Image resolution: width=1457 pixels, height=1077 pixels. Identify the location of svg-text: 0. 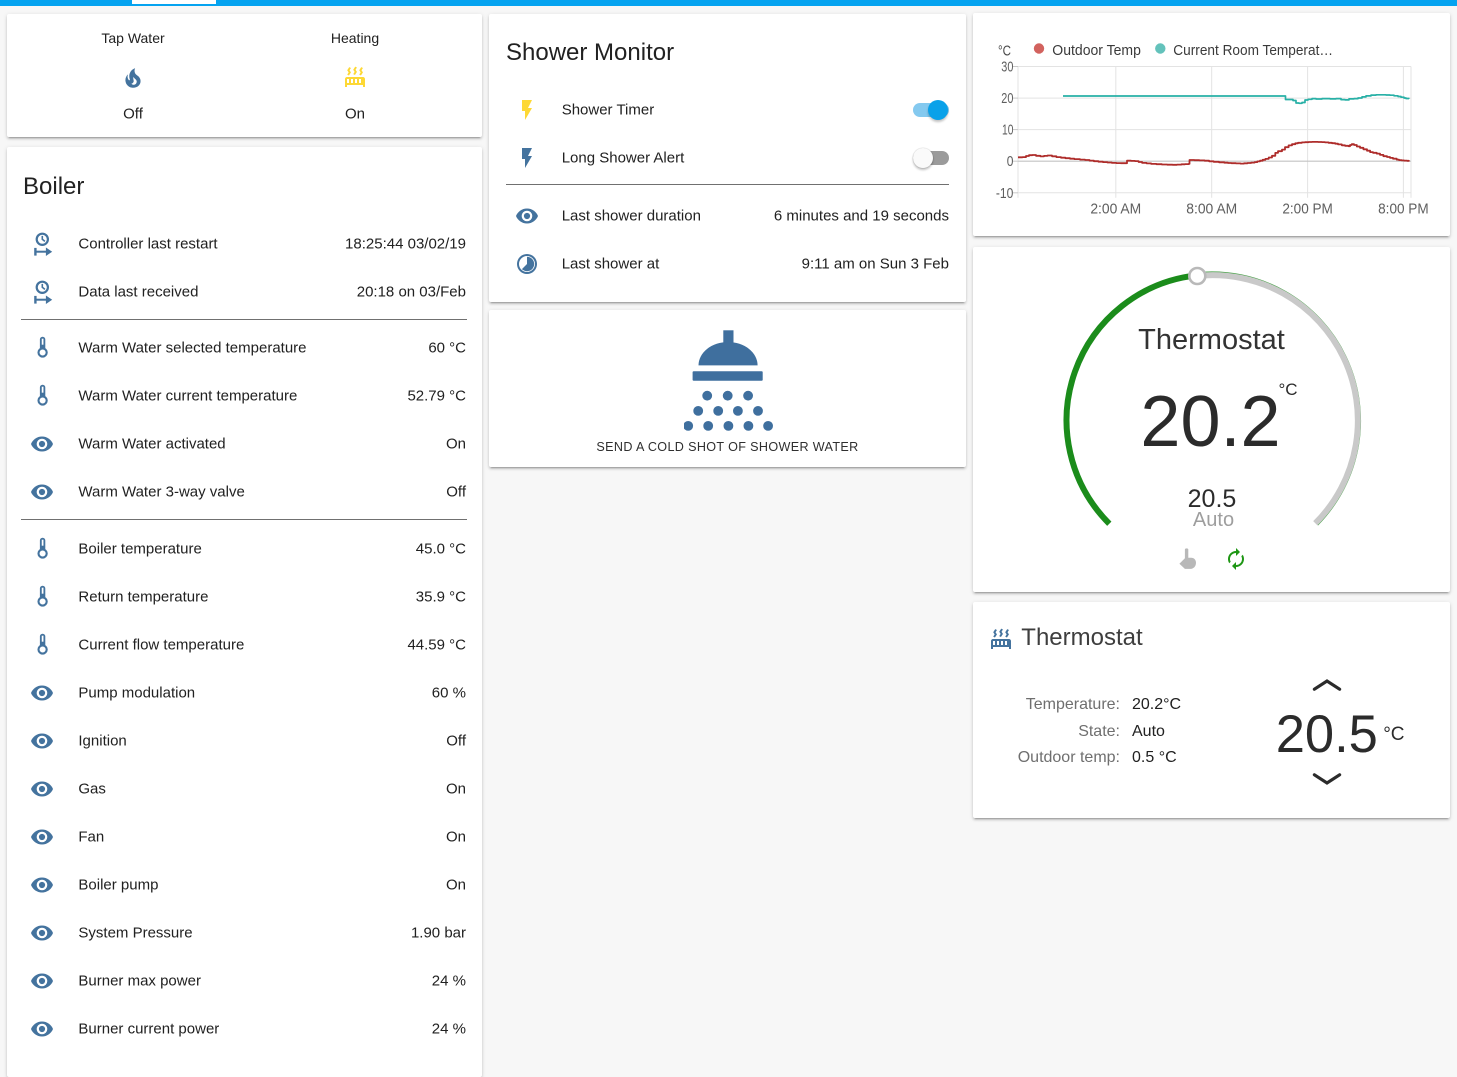
(1010, 161).